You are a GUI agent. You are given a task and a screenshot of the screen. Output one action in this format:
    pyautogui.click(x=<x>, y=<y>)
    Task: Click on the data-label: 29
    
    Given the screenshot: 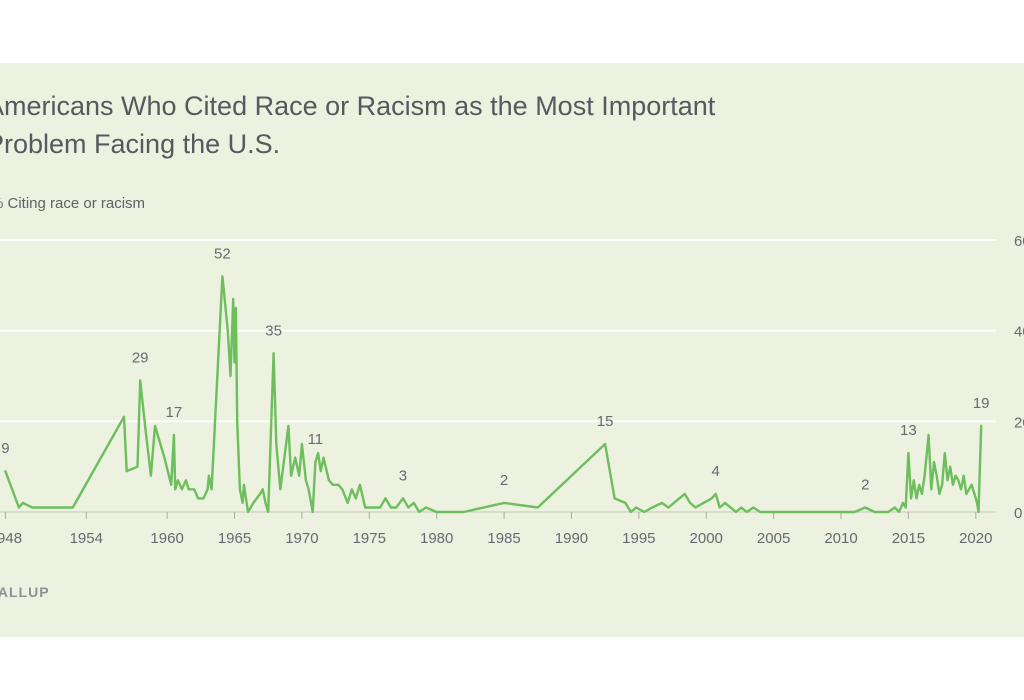 What is the action you would take?
    pyautogui.click(x=140, y=358)
    